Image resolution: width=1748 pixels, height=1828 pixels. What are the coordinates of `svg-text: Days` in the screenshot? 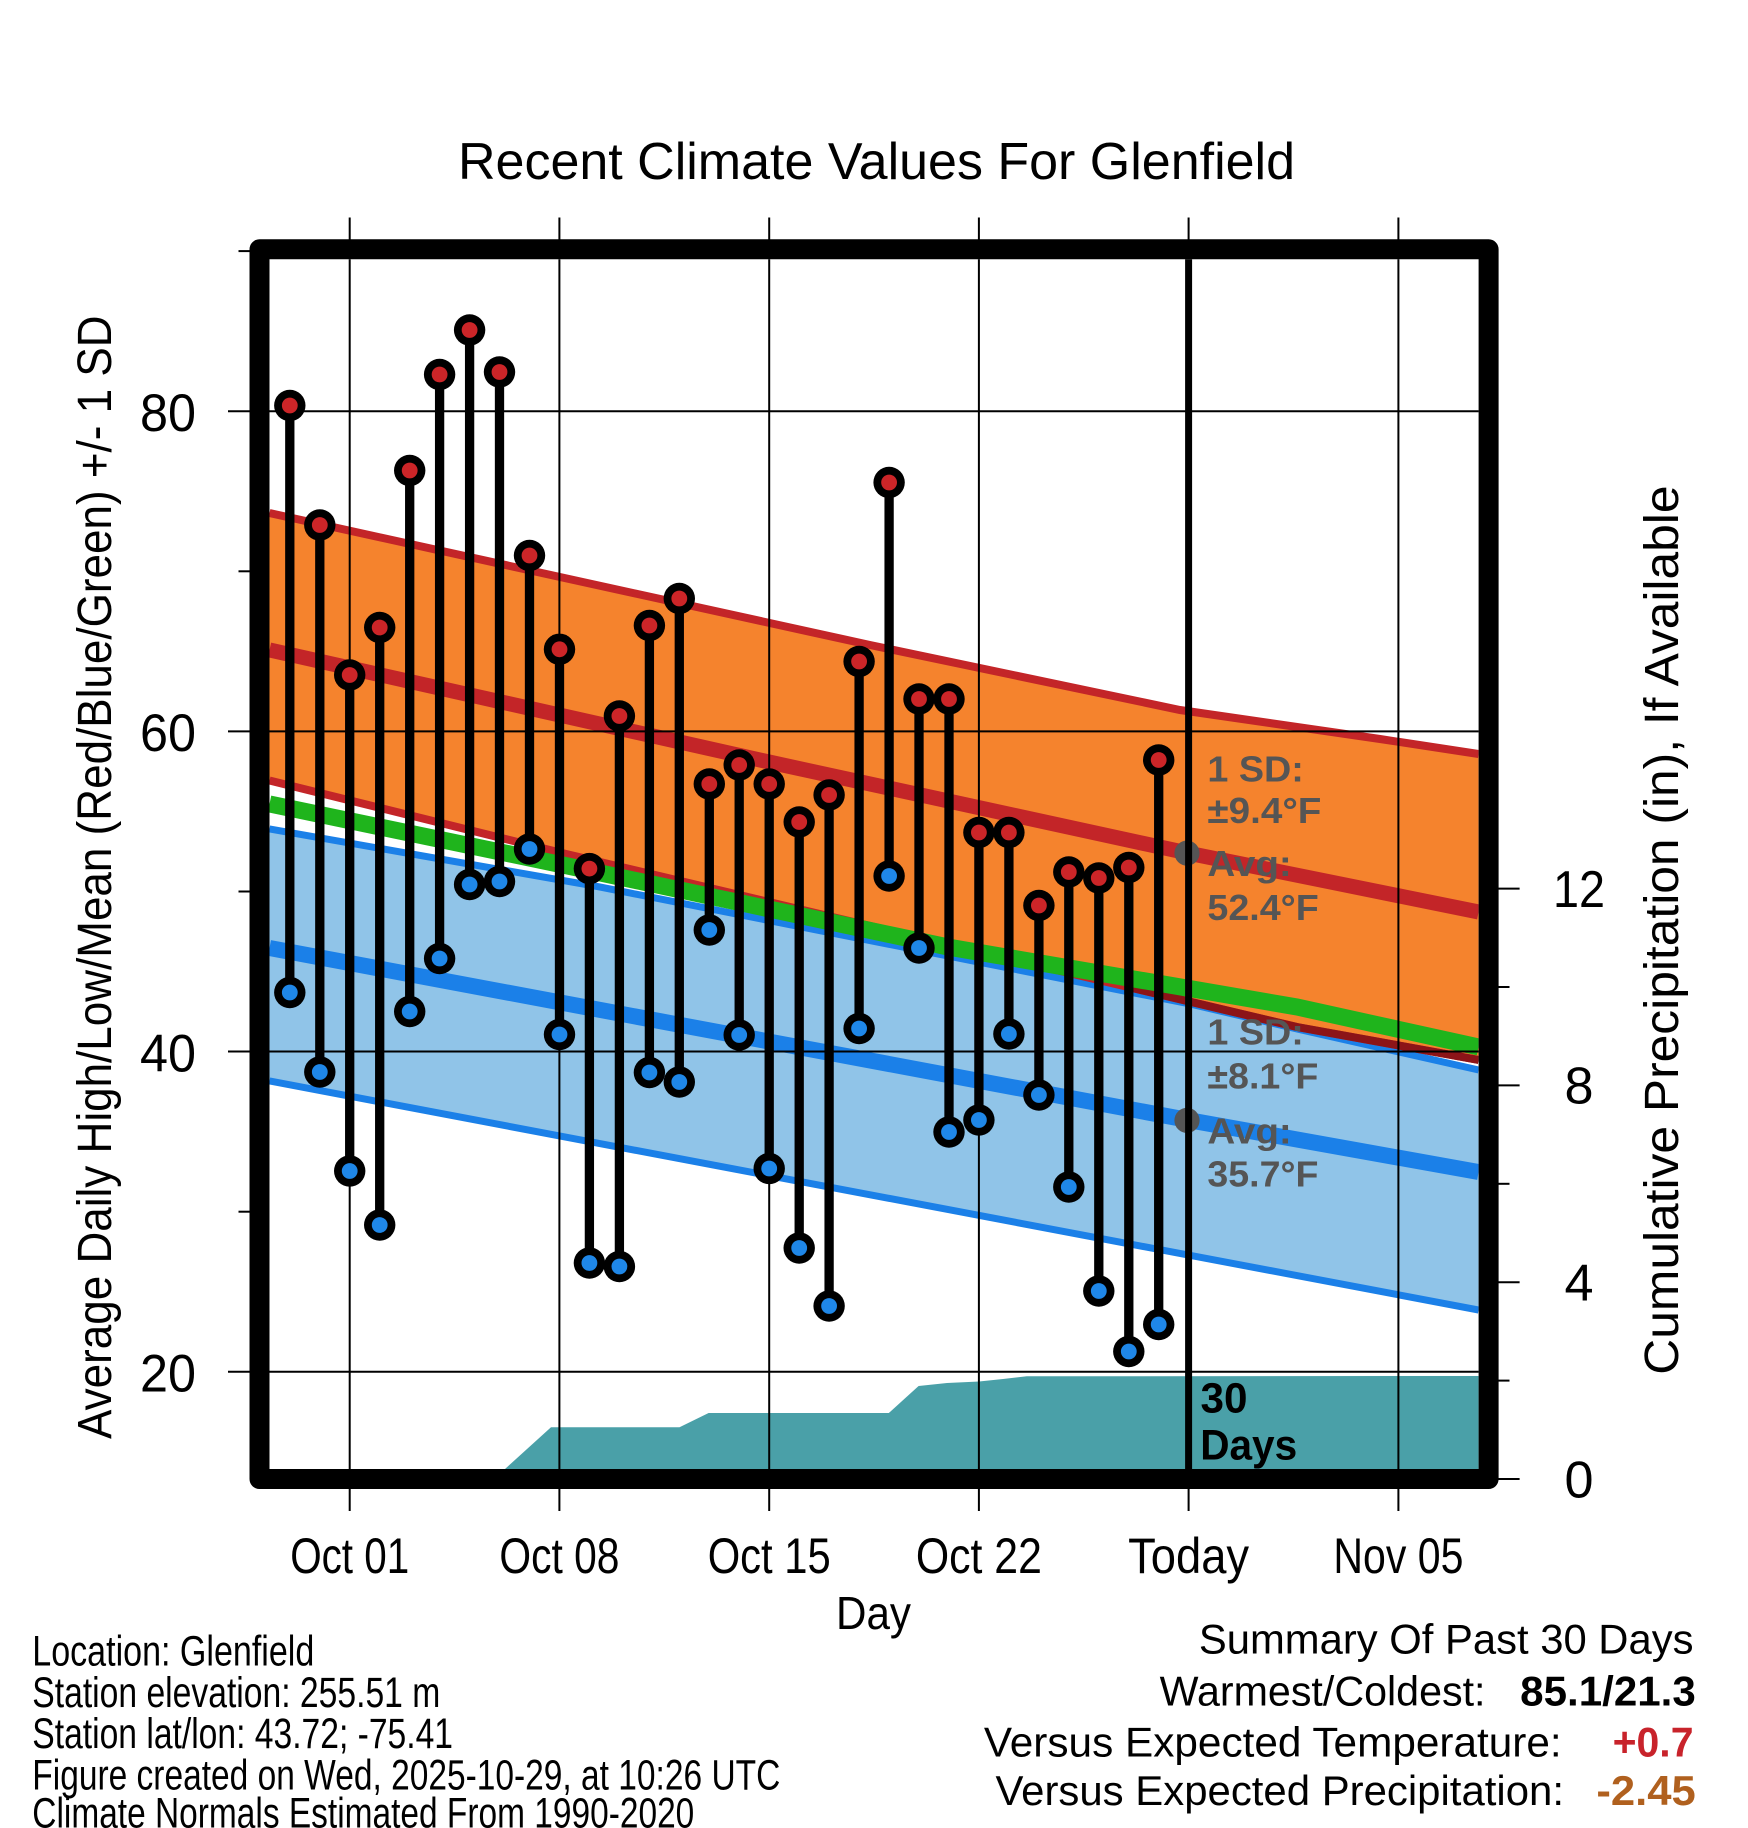 It's located at (1248, 1446).